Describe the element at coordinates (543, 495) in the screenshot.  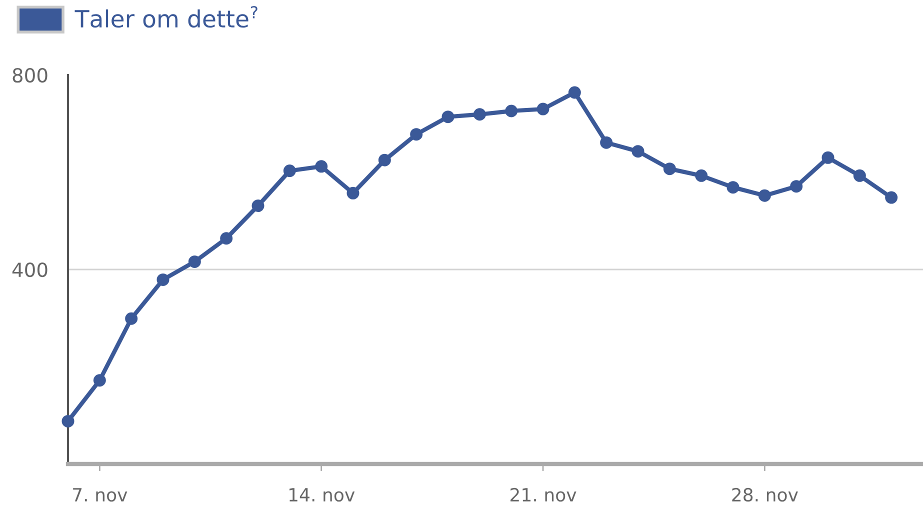
I see `x-tick-label: 21. nov` at that location.